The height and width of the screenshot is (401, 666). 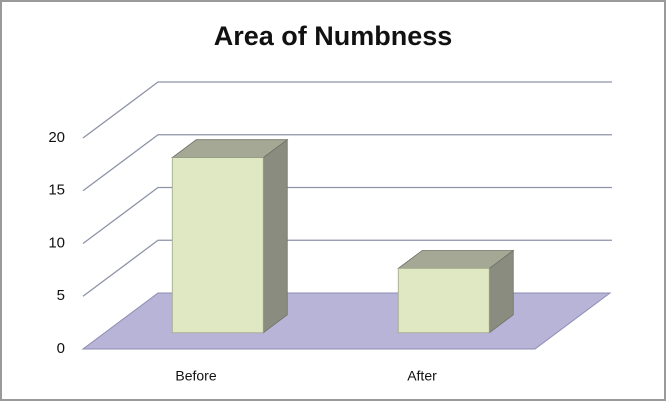 I want to click on x-tick-label: After, so click(x=422, y=376).